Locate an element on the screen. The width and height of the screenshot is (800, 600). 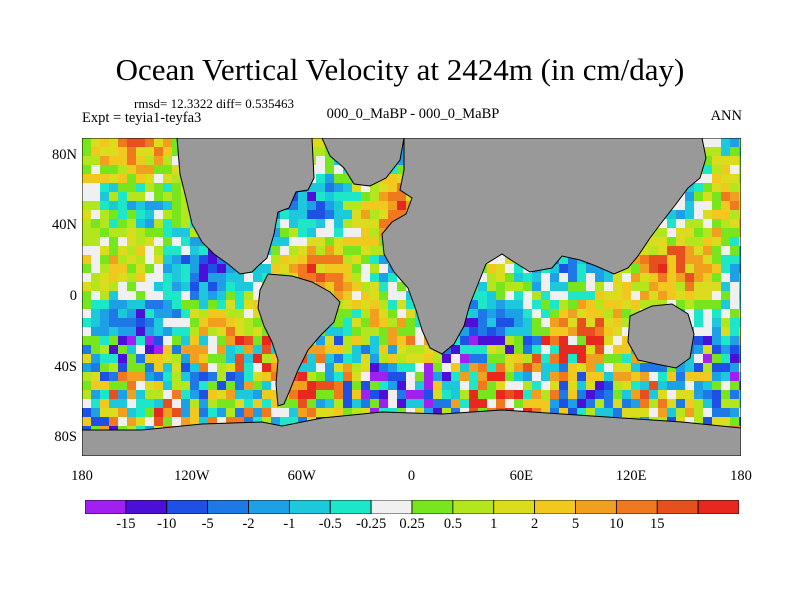
continent-australia is located at coordinates (661, 336).